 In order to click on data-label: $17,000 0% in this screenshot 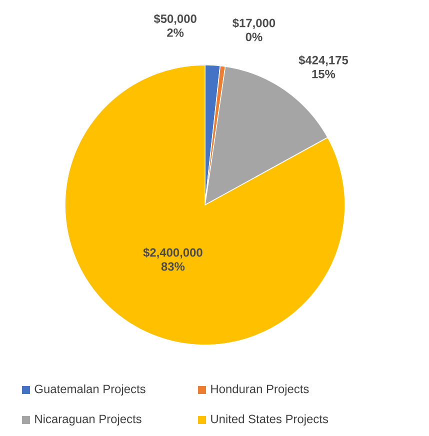, I will do `click(254, 30)`.